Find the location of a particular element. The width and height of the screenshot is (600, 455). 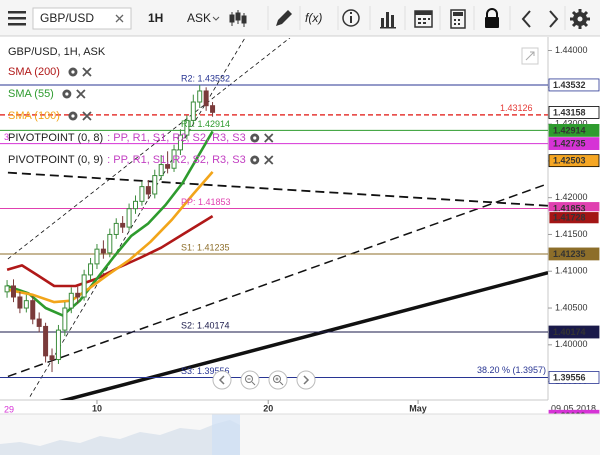

lock-button is located at coordinates (492, 18).